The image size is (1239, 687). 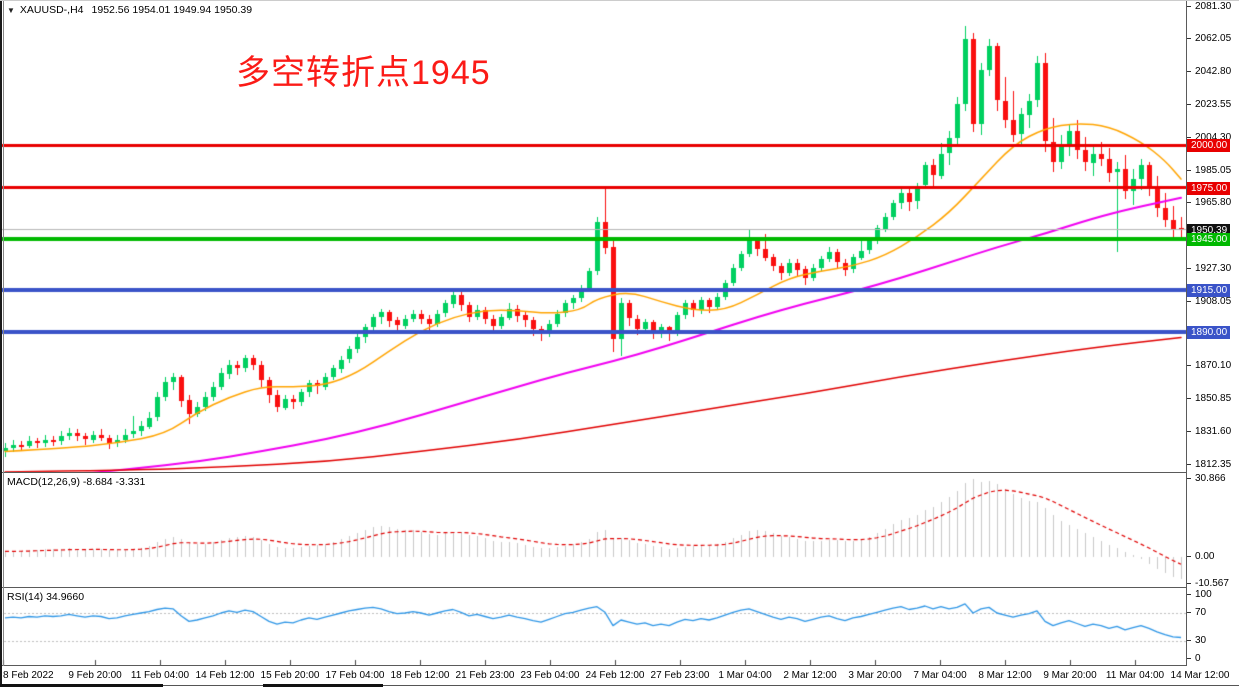 I want to click on price-level-tag: 1975.00, so click(x=1209, y=188).